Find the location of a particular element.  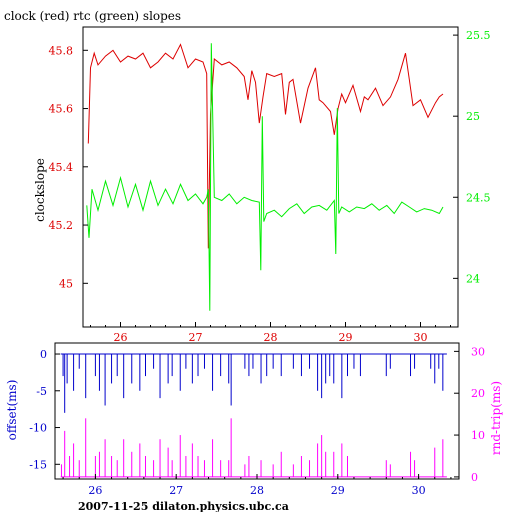

bottom-y-axis-label-left: offset(ms) is located at coordinates (12, 410).